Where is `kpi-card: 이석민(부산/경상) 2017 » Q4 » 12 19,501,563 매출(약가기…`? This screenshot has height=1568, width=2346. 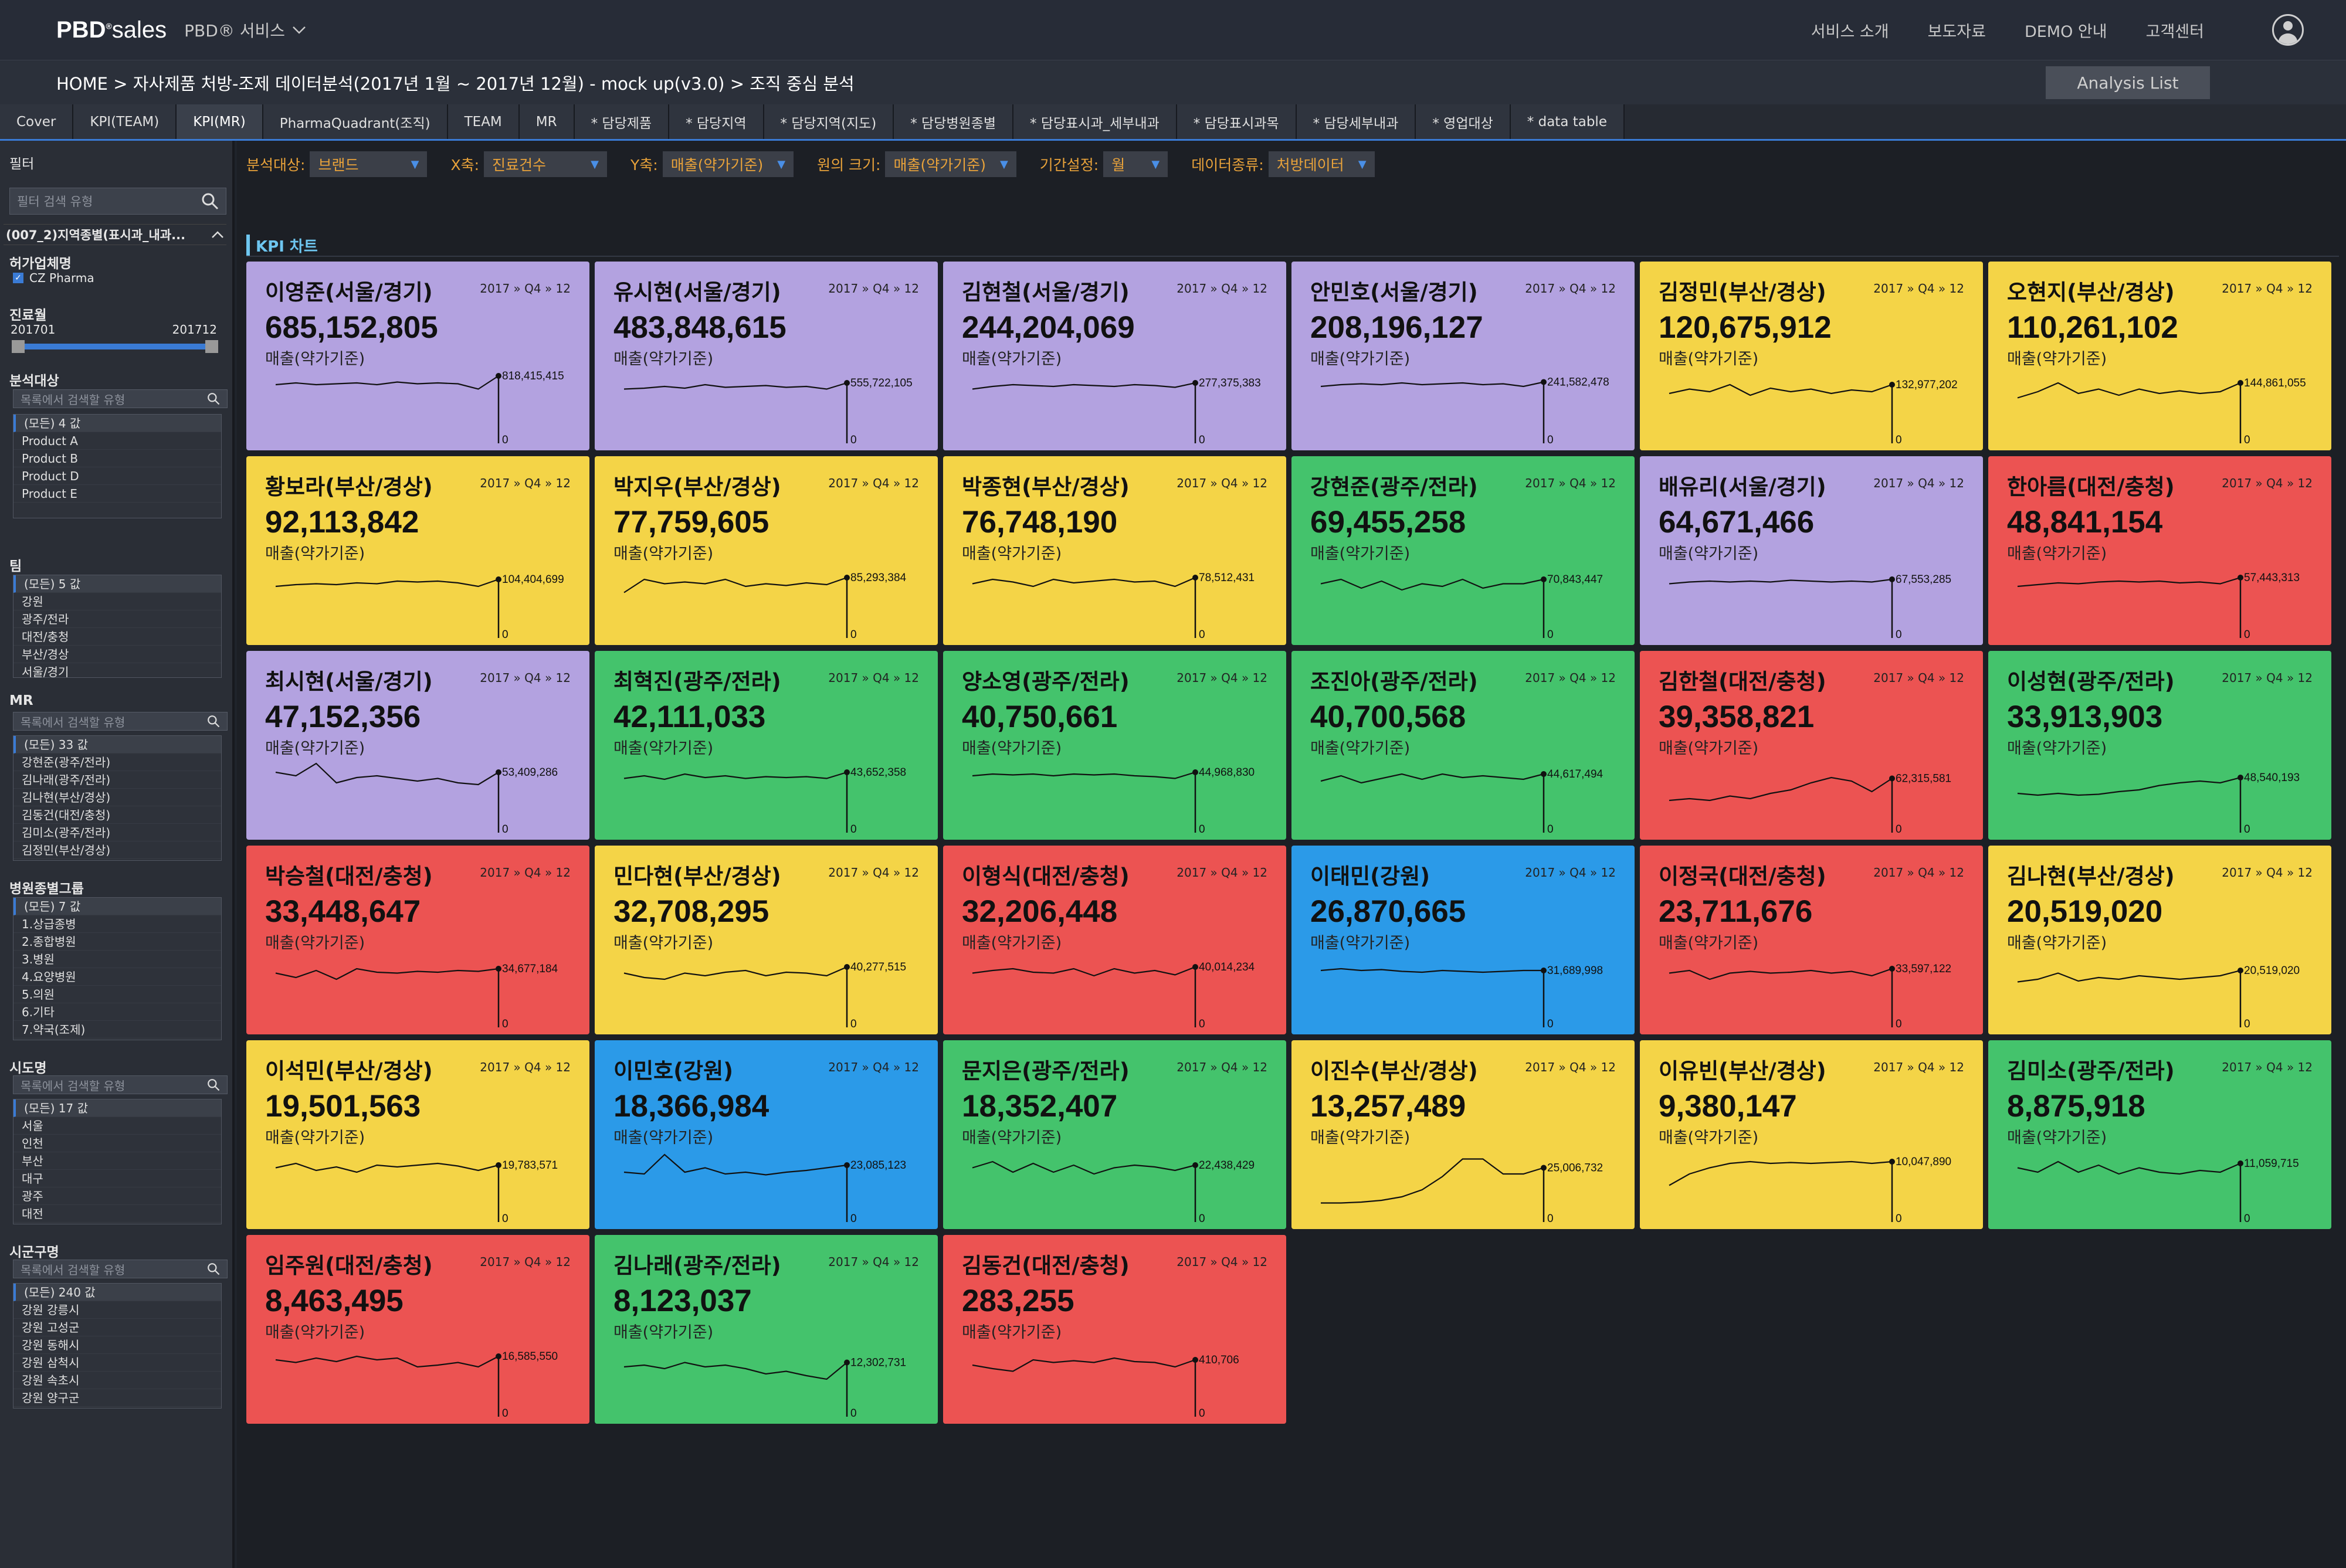 kpi-card: 이석민(부산/경상) 2017 » Q4 » 12 19,501,563 매출(약가기… is located at coordinates (417, 1134).